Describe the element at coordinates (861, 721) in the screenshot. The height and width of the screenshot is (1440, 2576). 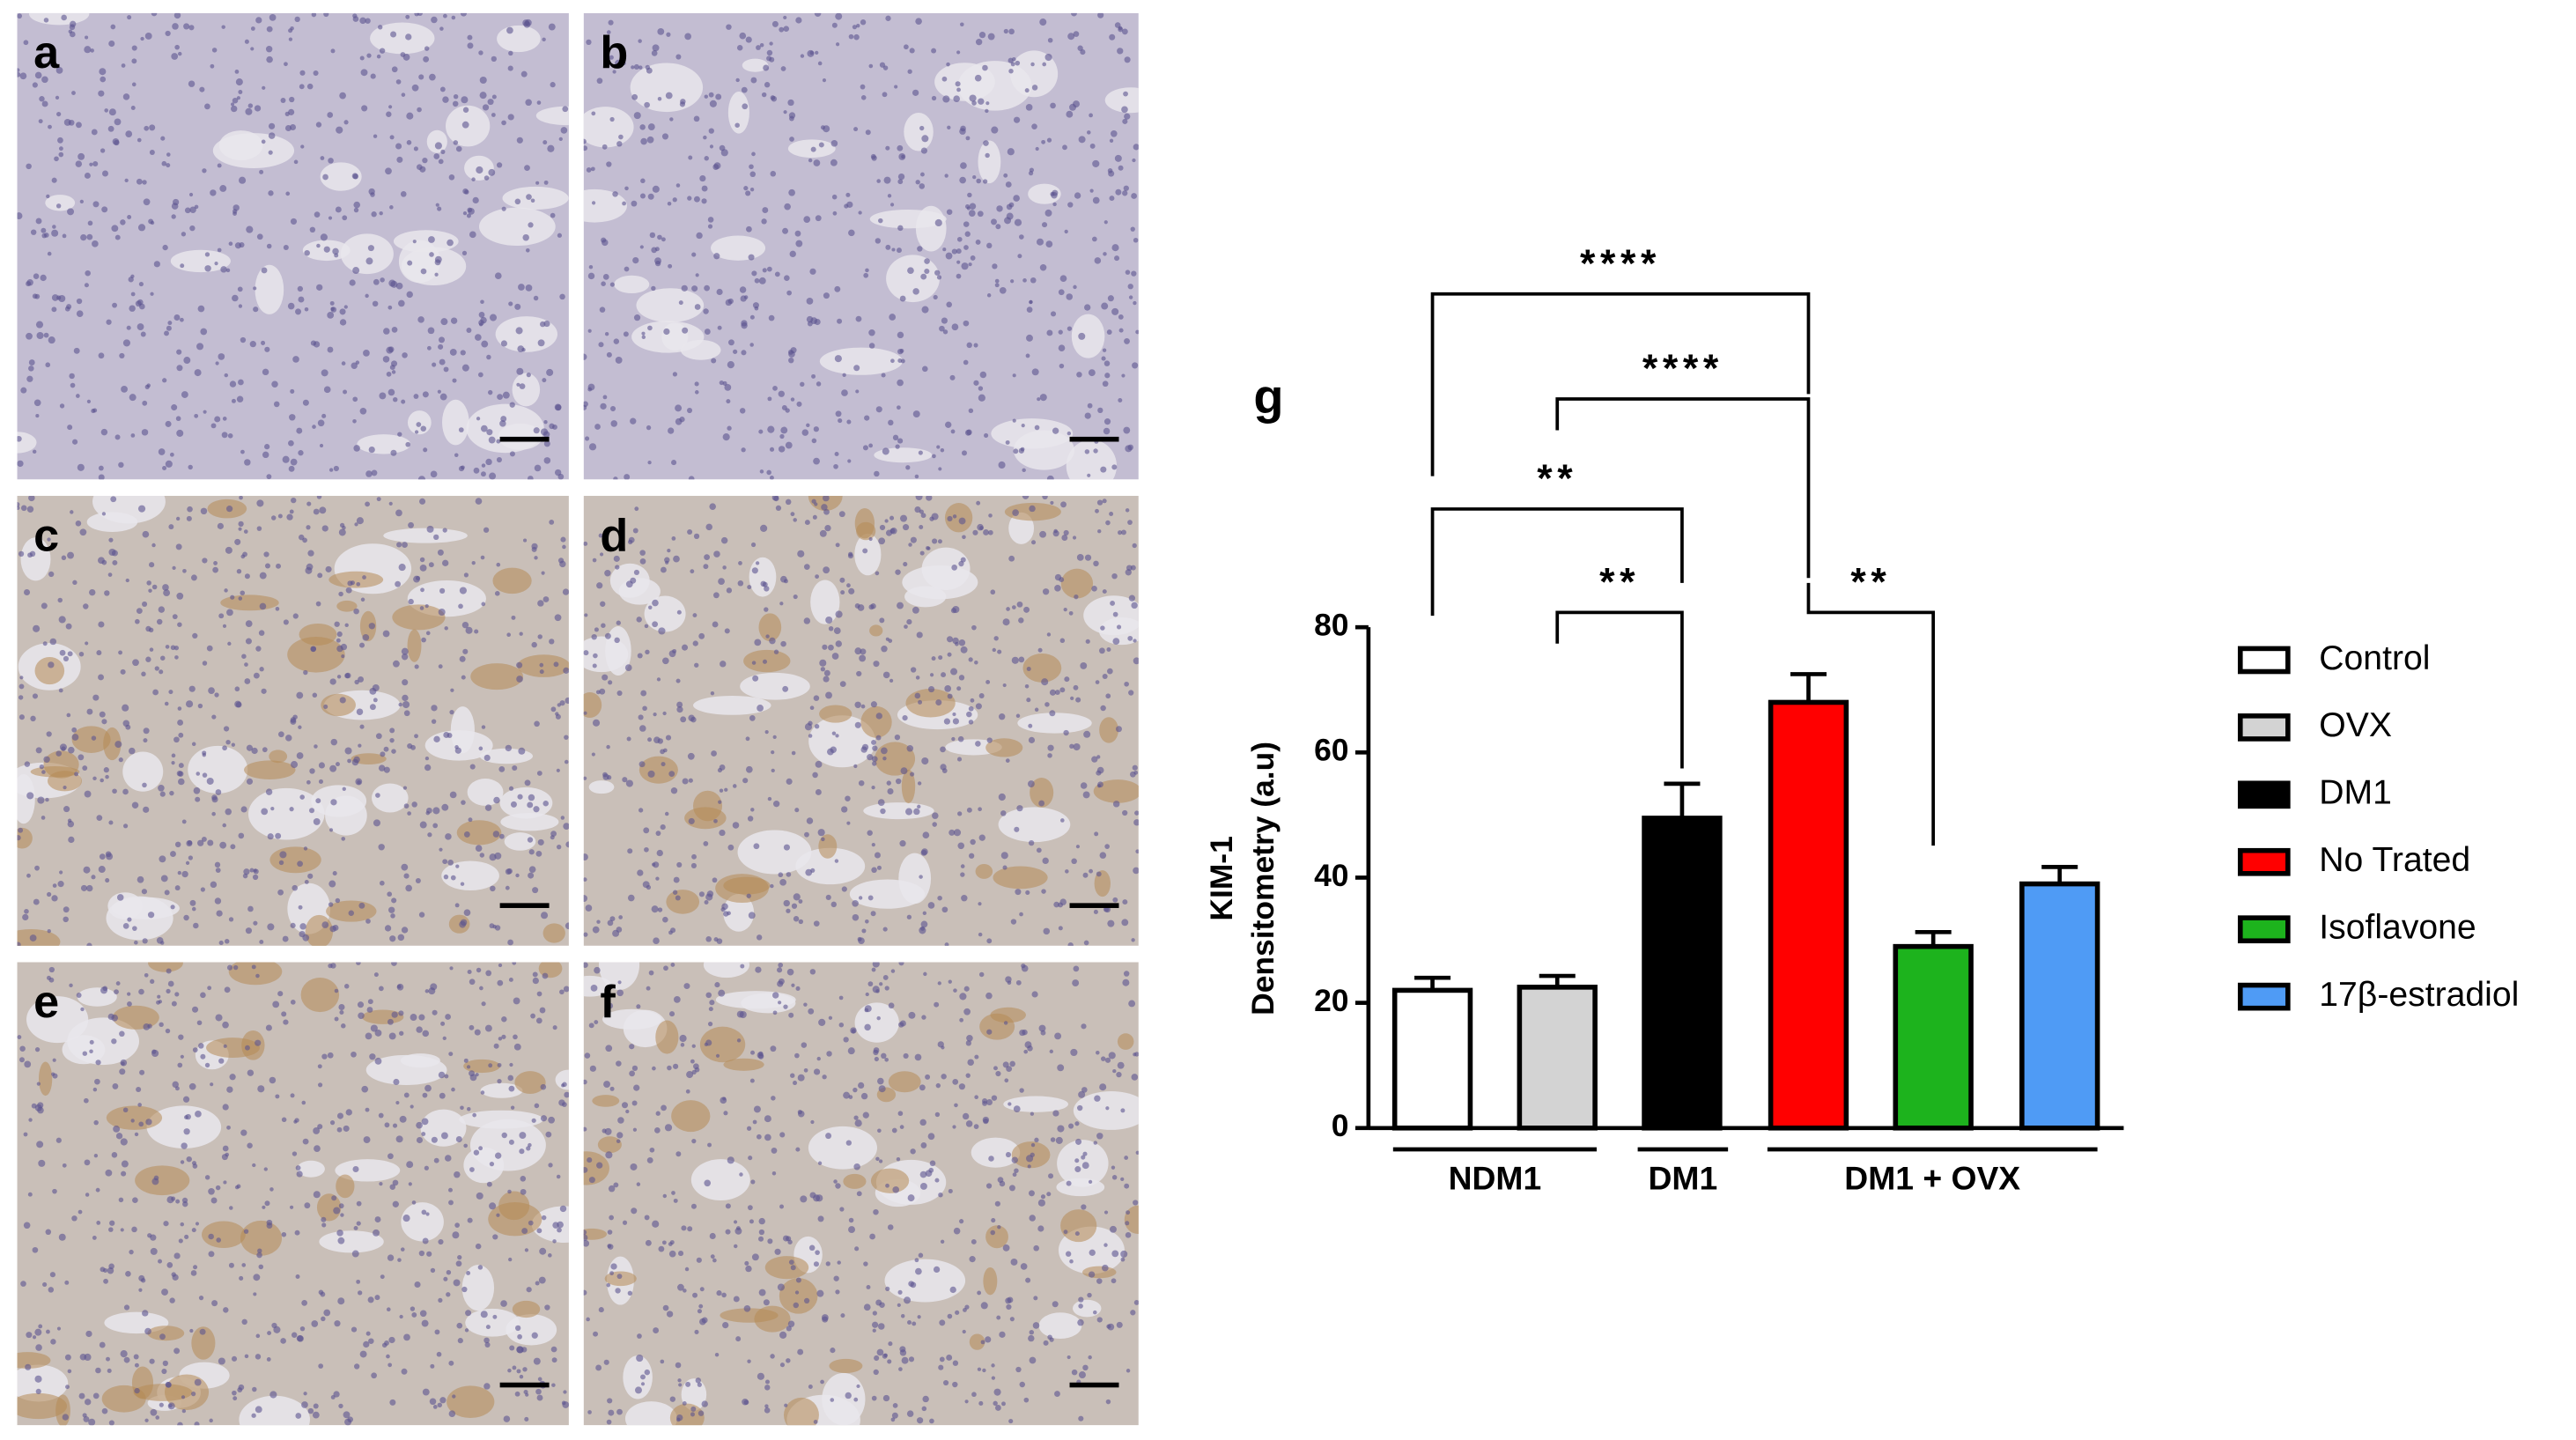
I see `micrograph` at that location.